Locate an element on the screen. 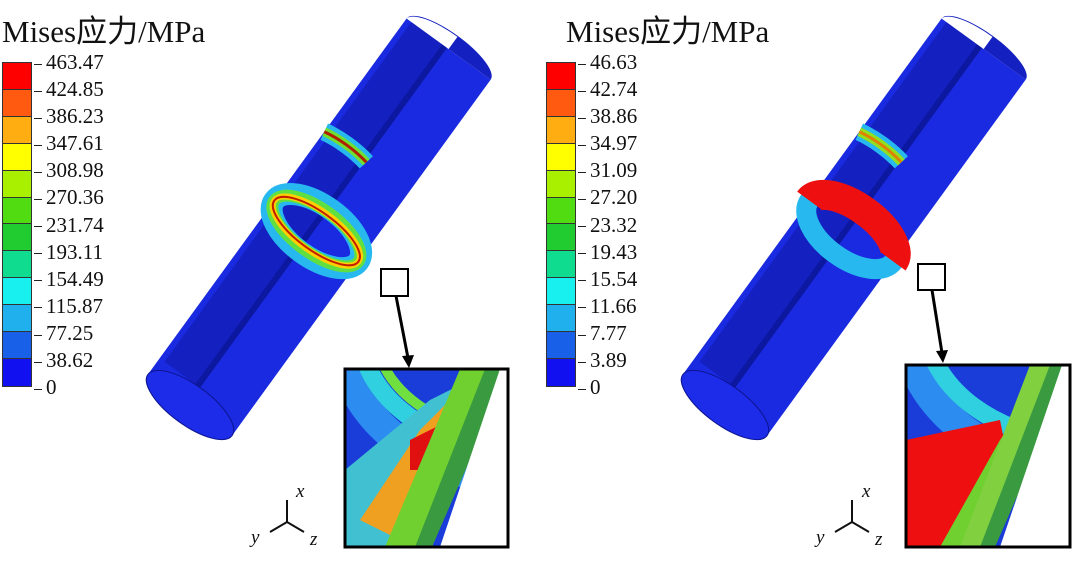 The image size is (1080, 564). legend-tick-label: 386.23 is located at coordinates (69, 116).